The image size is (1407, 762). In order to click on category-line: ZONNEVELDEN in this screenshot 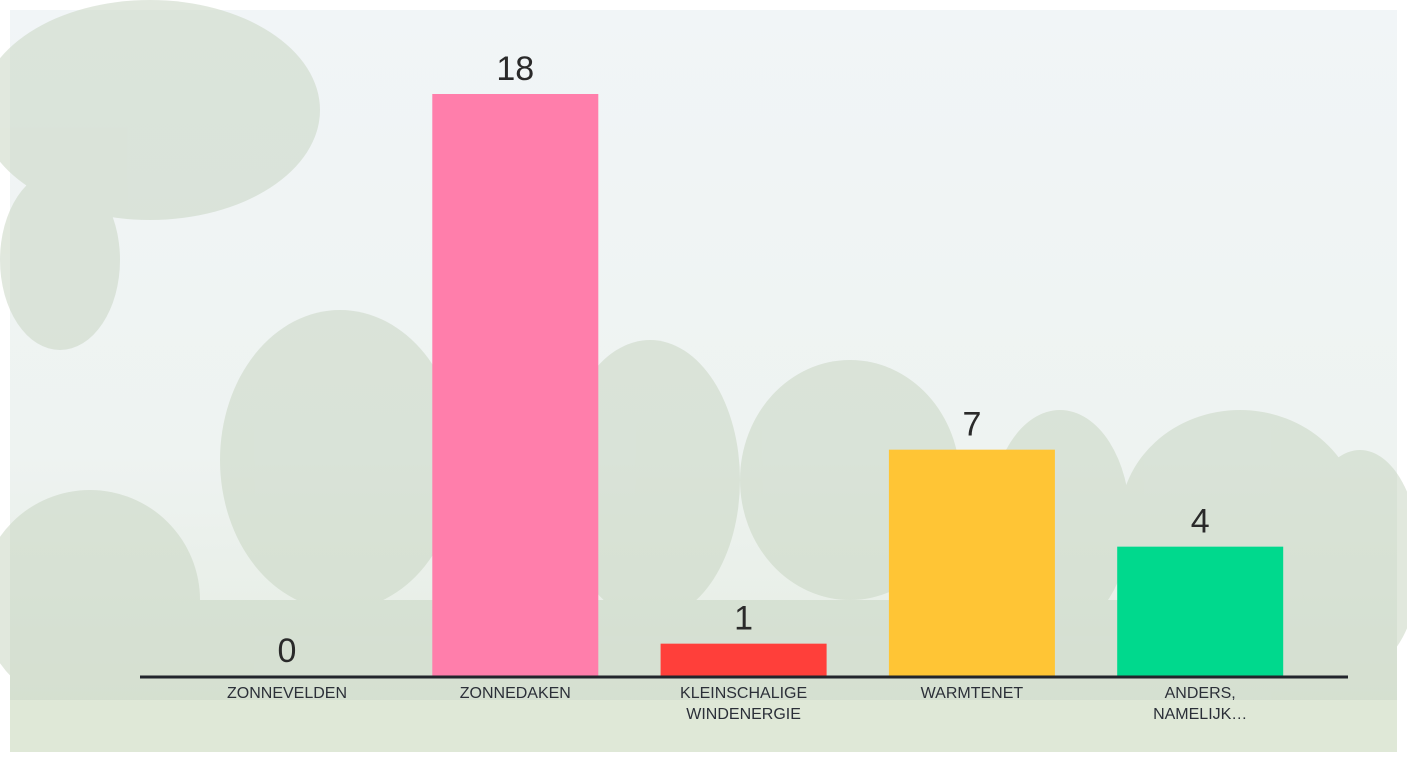, I will do `click(287, 693)`.